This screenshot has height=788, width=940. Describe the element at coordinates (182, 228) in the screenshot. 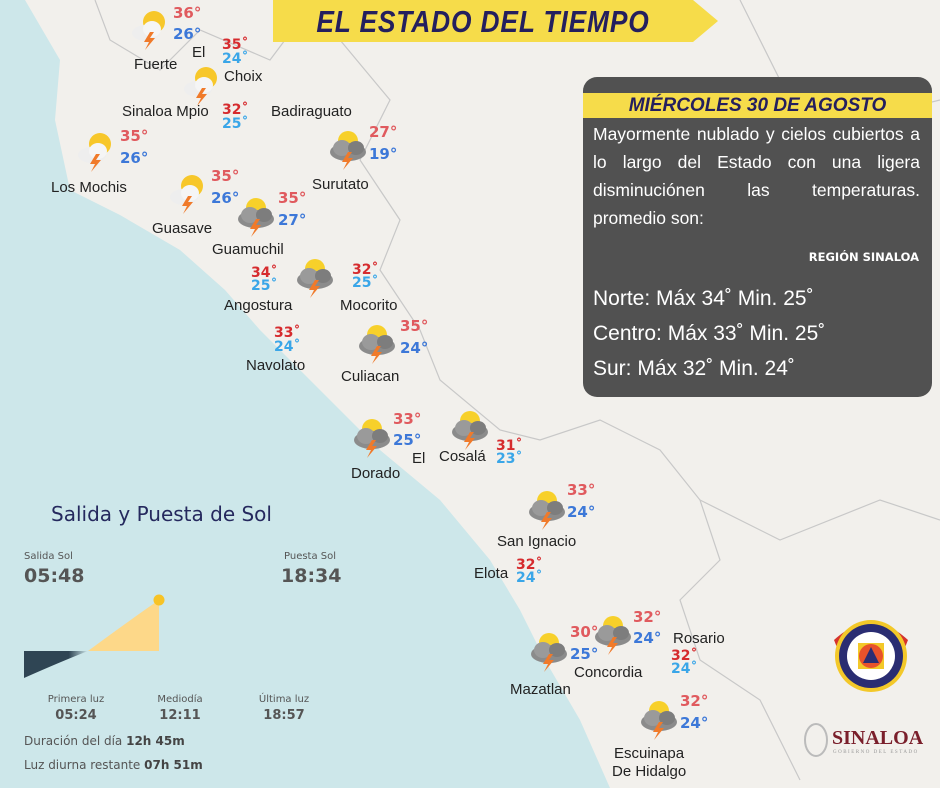

I see `station-name: Guasave` at that location.